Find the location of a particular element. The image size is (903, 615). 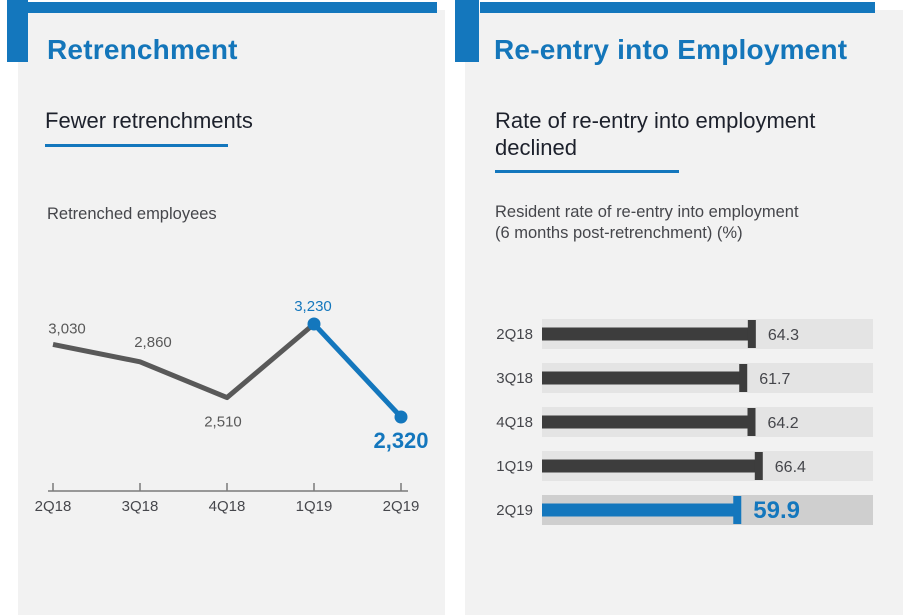

data-point-value-label: 2,860 is located at coordinates (153, 342).